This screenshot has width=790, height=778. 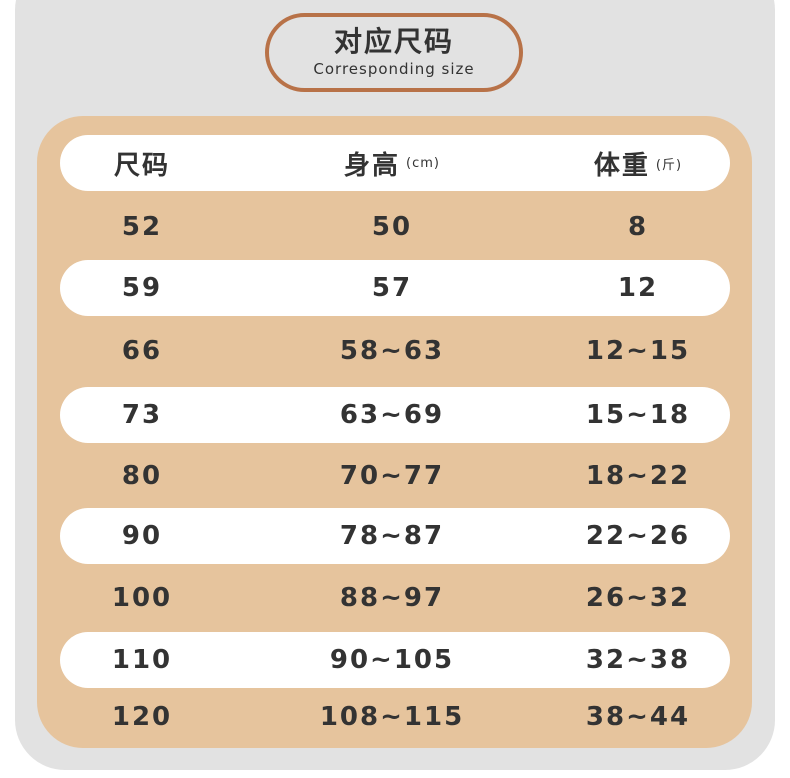 What do you see at coordinates (638, 351) in the screenshot?
I see `cell-weight: 12~15` at bounding box center [638, 351].